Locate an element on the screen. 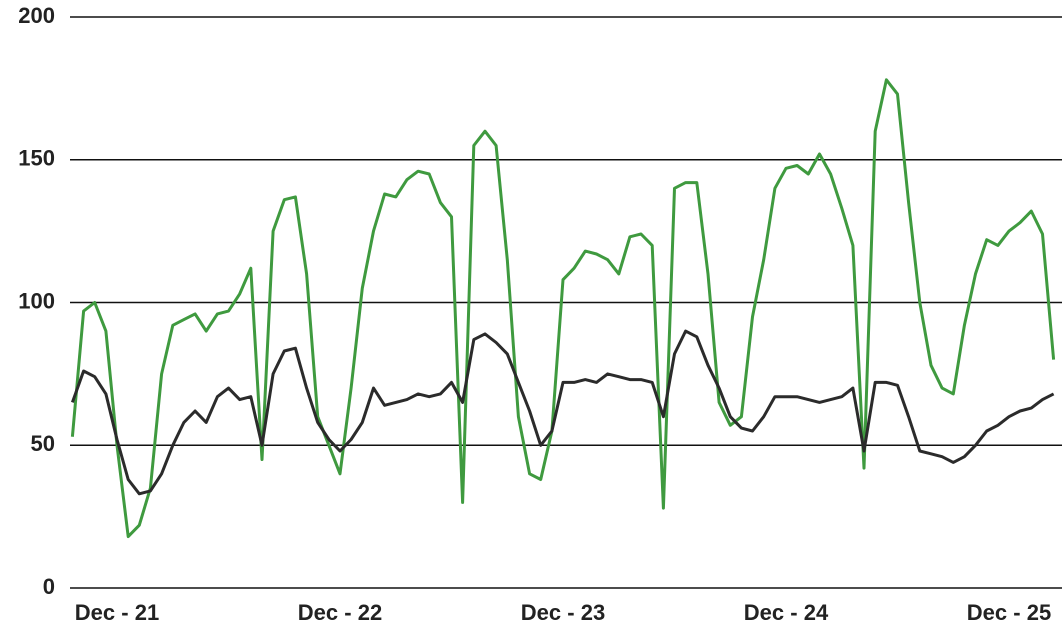 Image resolution: width=1062 pixels, height=631 pixels. x-tick-label: Dec - 24 is located at coordinates (786, 612).